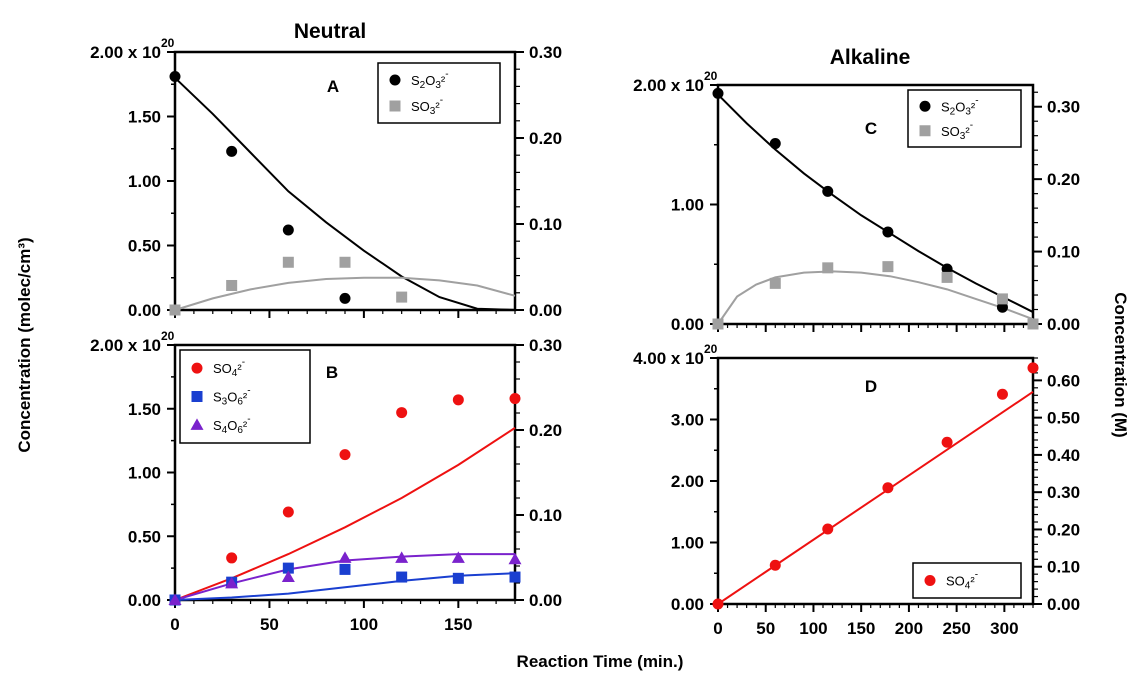 Image resolution: width=1135 pixels, height=676 pixels. Describe the element at coordinates (956, 628) in the screenshot. I see `x-tick-label: 250` at that location.